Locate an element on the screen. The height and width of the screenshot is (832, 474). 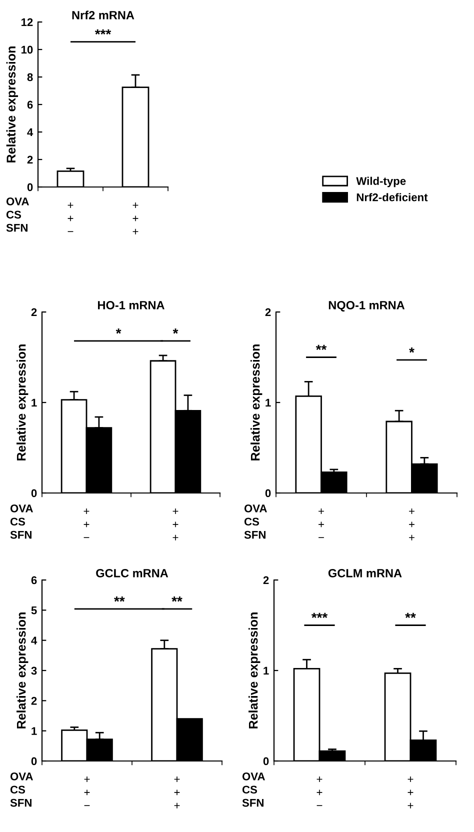
chart-title: Nrf2 mRNA is located at coordinates (103, 15).